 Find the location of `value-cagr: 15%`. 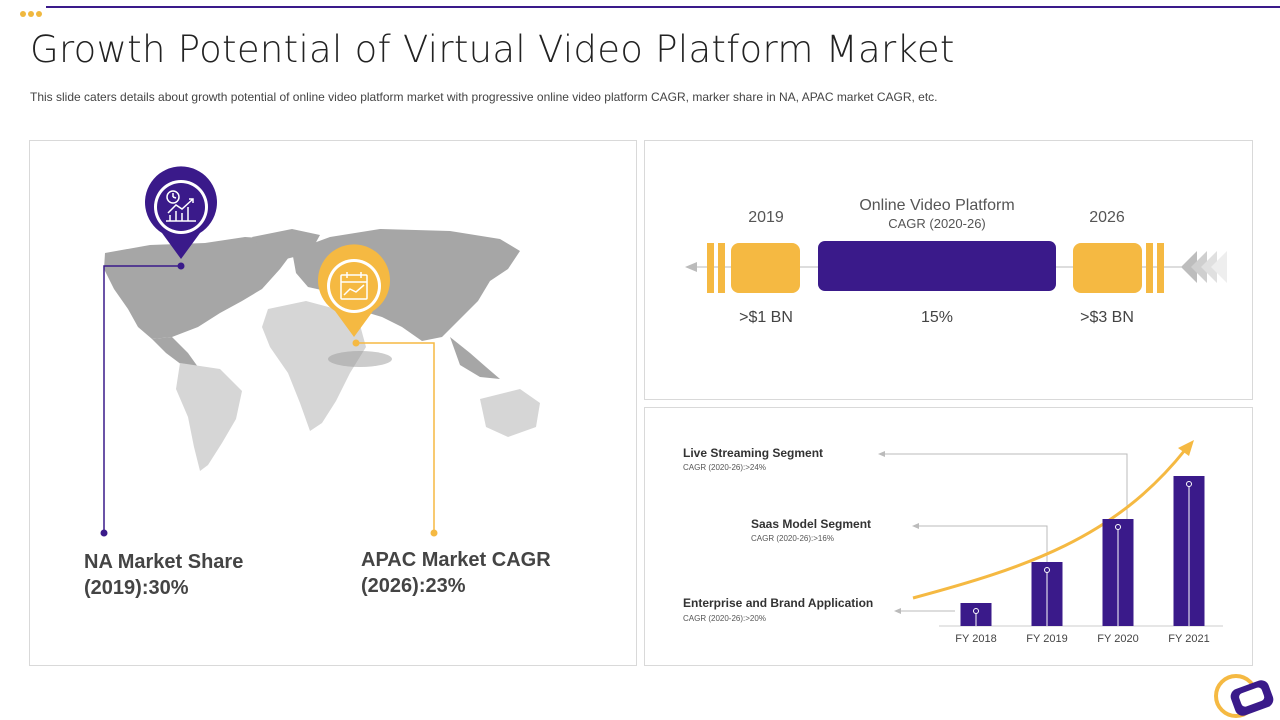

value-cagr: 15% is located at coordinates (937, 317).